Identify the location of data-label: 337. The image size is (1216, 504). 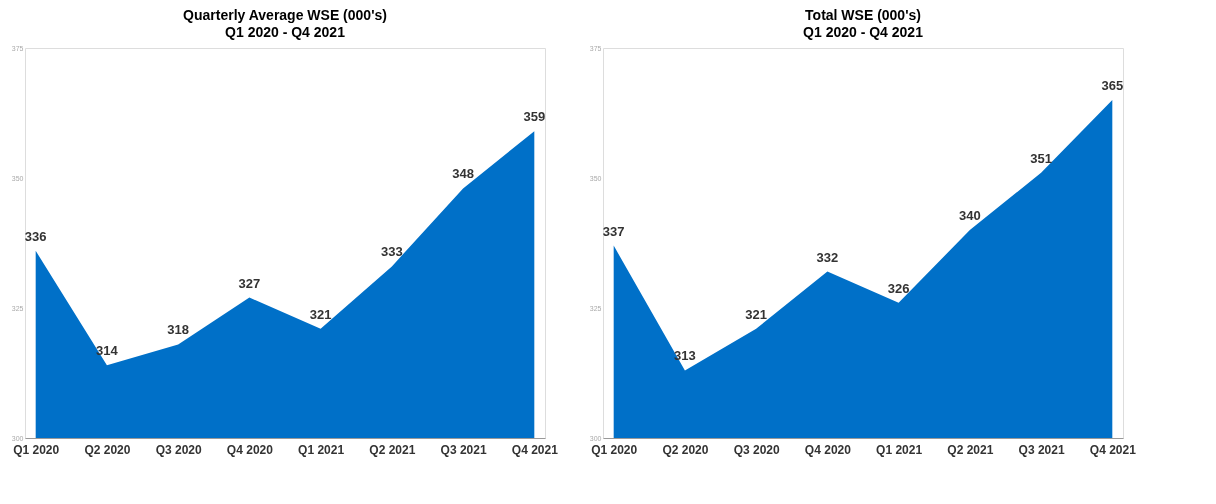
(613, 231).